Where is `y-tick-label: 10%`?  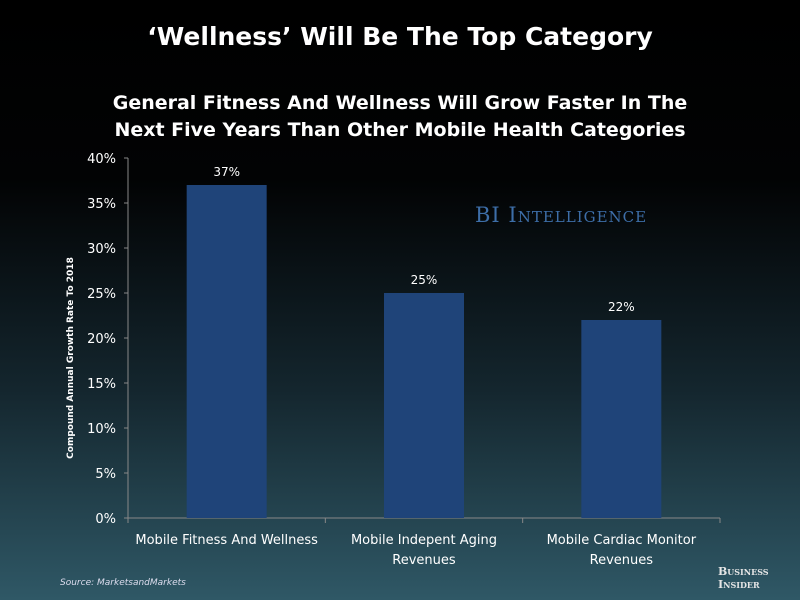 y-tick-label: 10% is located at coordinates (101, 429).